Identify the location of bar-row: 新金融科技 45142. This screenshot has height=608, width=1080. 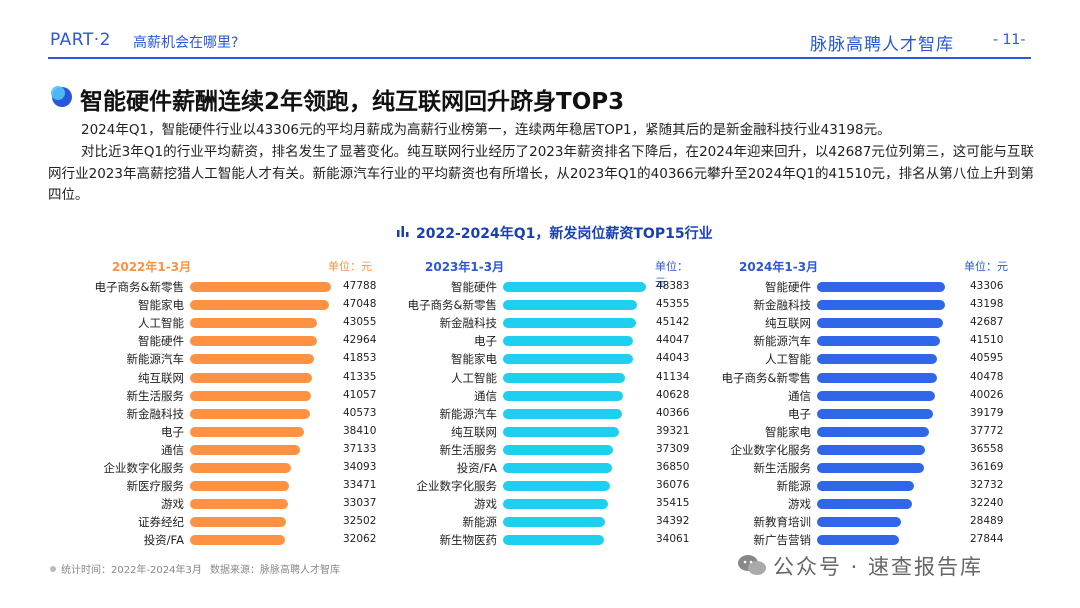
(550, 323).